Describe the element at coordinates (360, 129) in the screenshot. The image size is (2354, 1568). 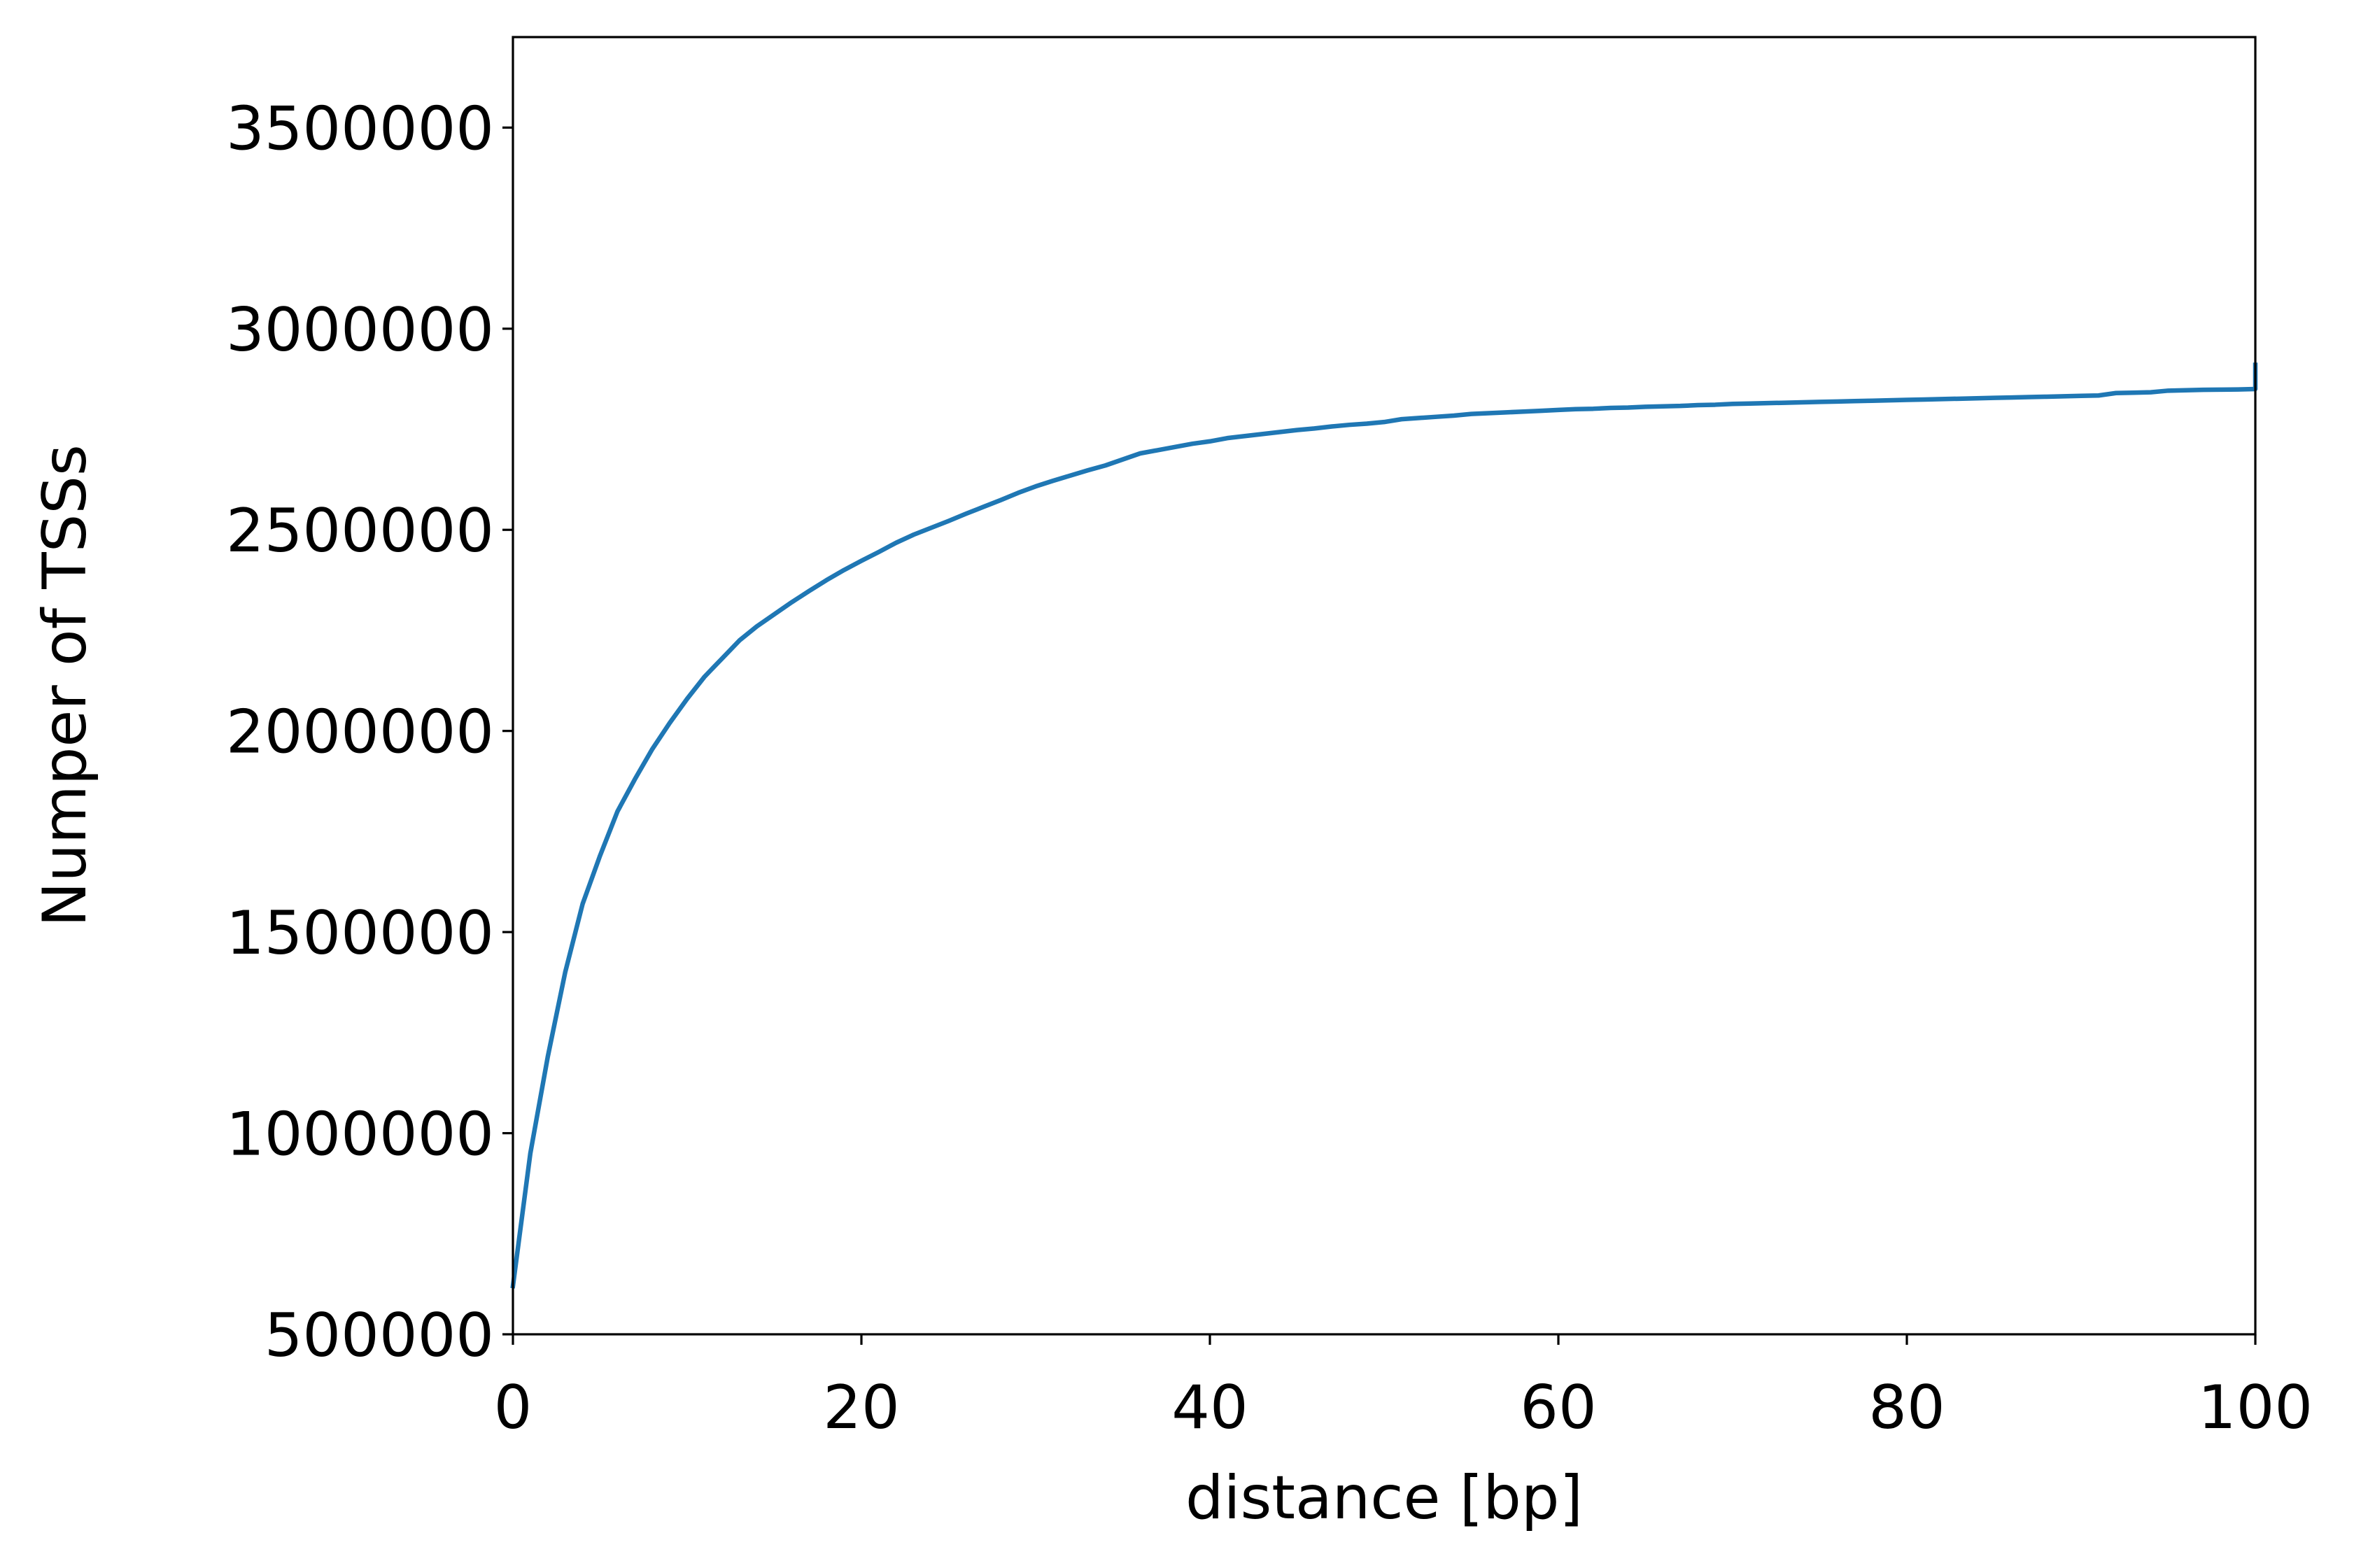
I see `y-tick-label: 3500000` at that location.